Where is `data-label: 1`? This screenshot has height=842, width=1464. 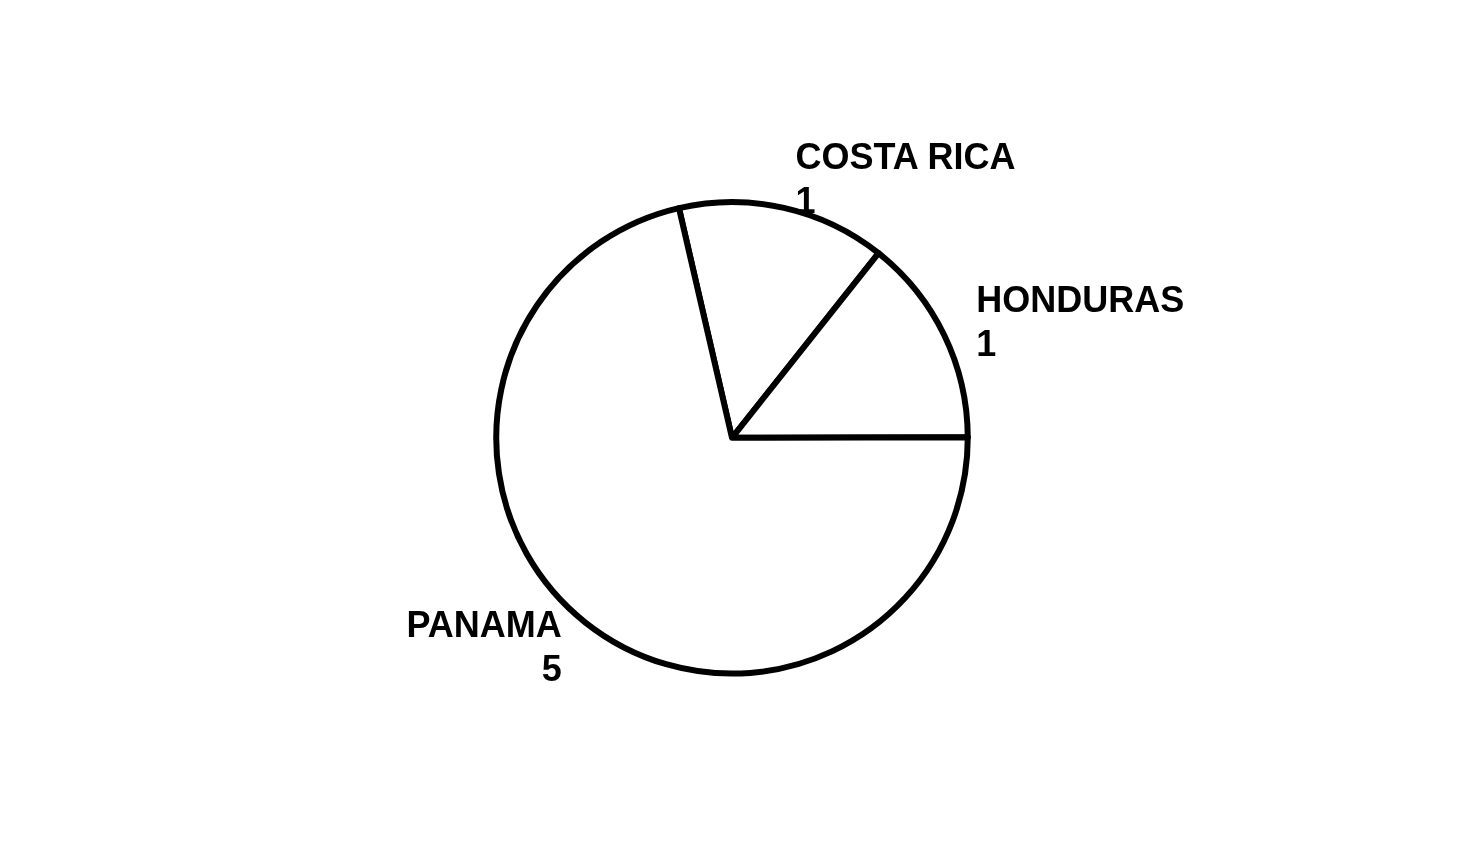
data-label: 1 is located at coordinates (986, 344).